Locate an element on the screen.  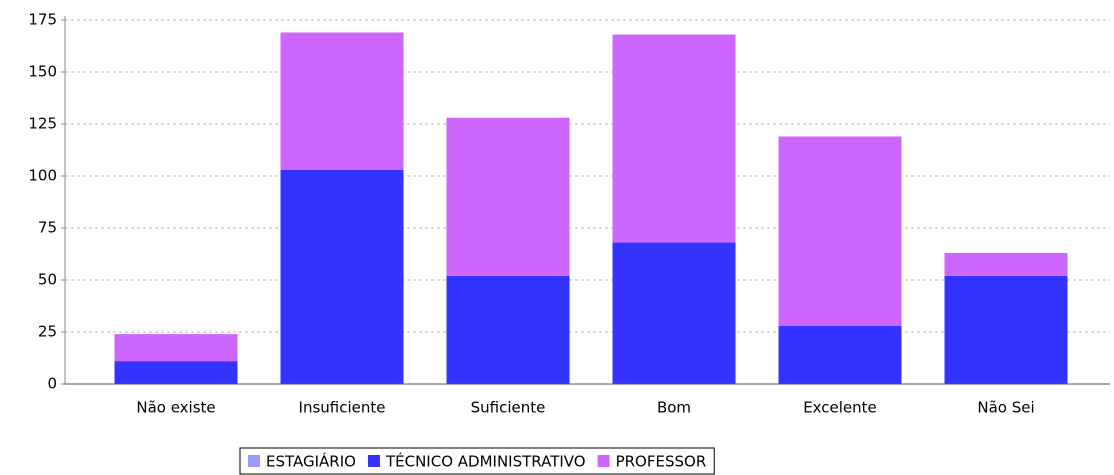
x-tick-label: Bom is located at coordinates (674, 408).